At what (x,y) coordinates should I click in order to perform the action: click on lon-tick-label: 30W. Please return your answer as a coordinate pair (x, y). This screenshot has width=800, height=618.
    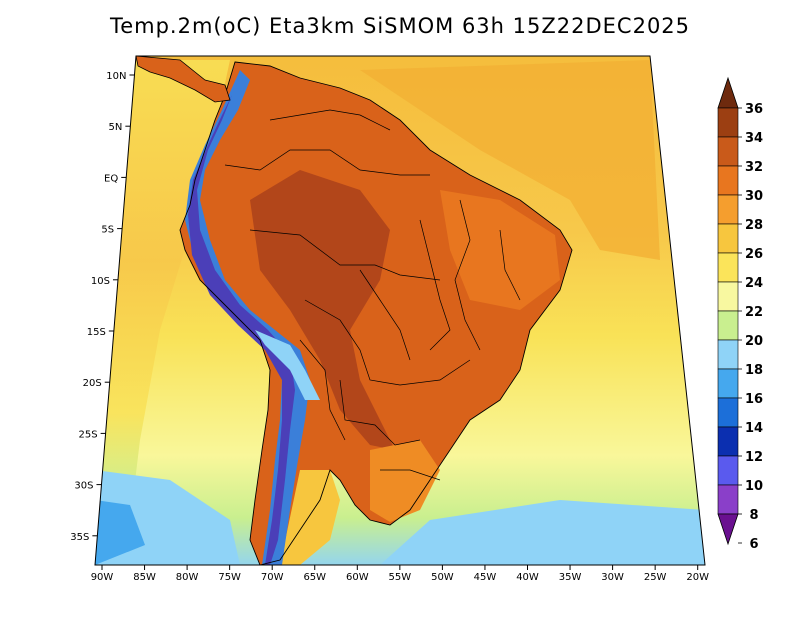
    Looking at the image, I should click on (612, 577).